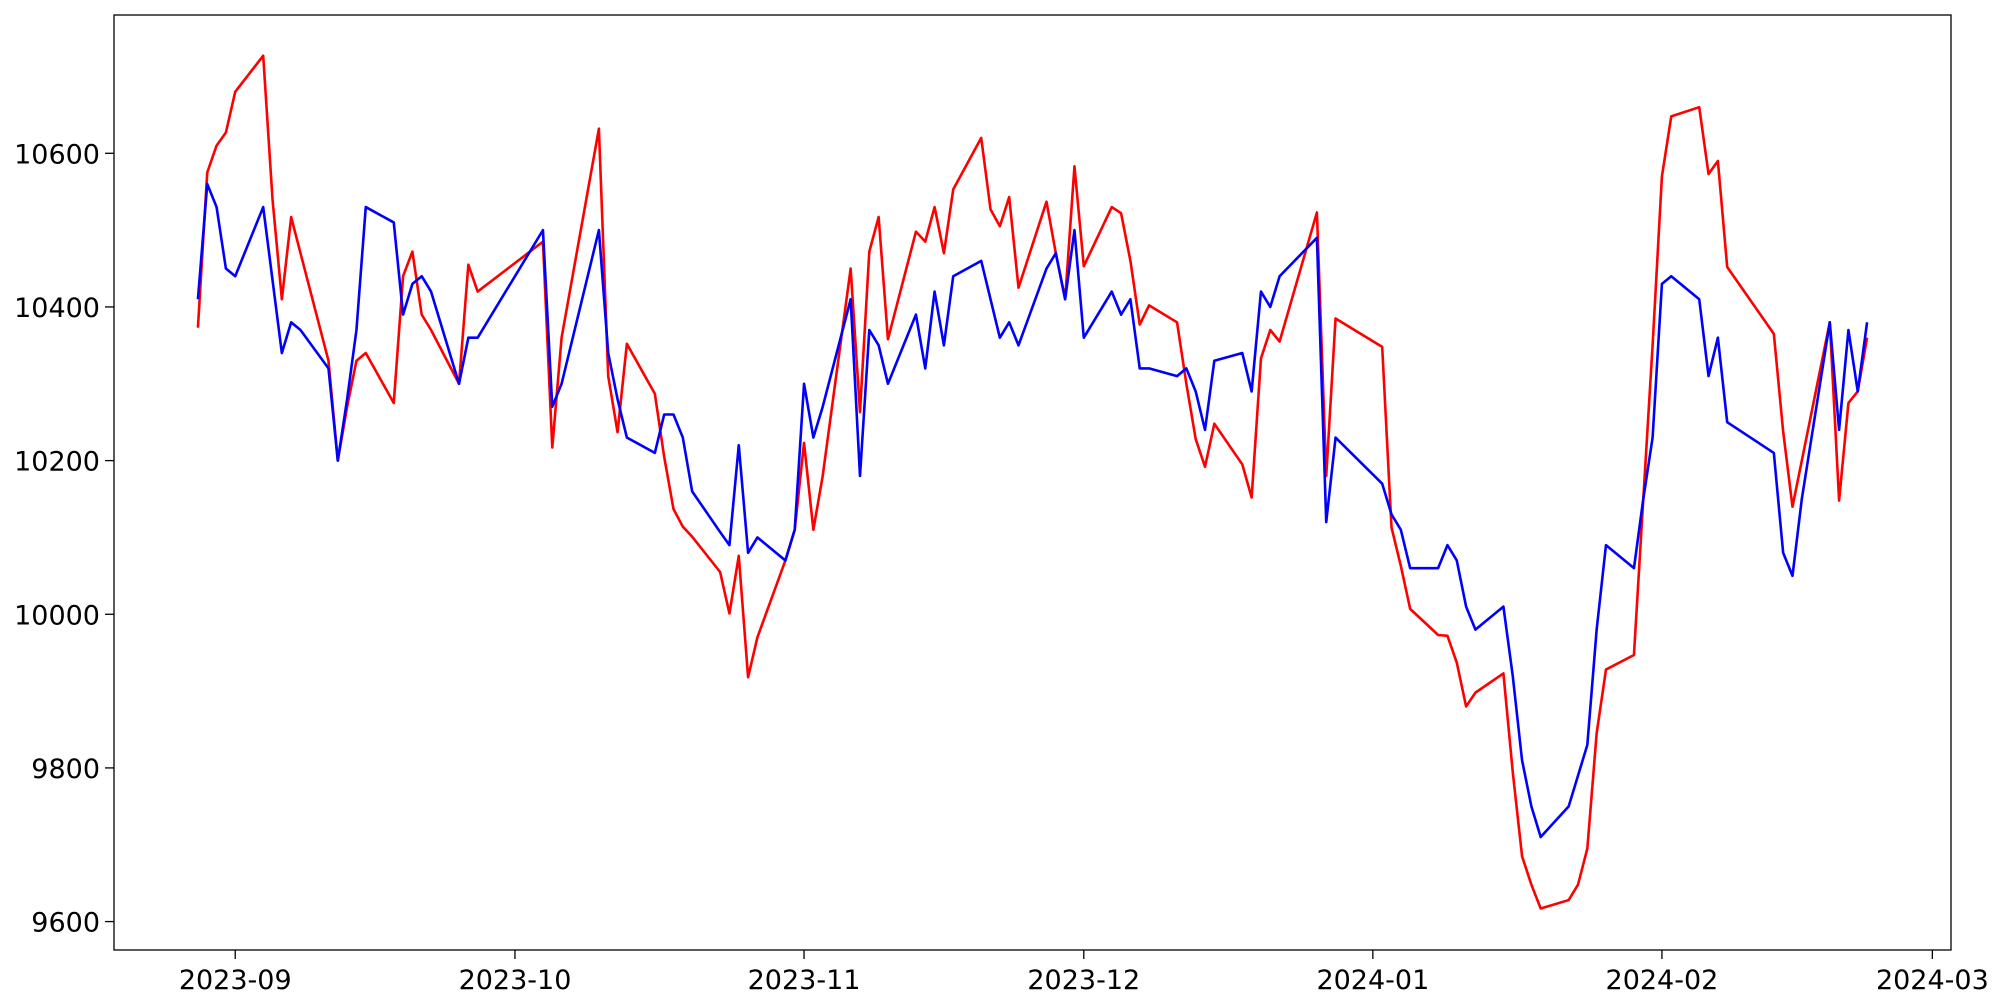 The width and height of the screenshot is (2000, 1000). Describe the element at coordinates (57, 308) in the screenshot. I see `y-tick-label: 10400` at that location.